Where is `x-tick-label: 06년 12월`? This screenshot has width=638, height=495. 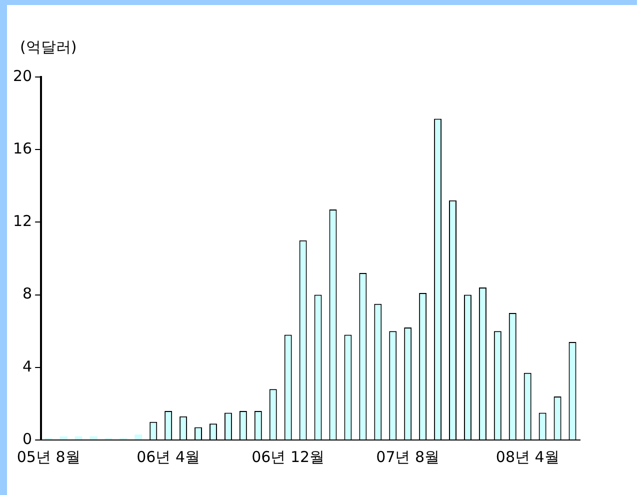
x-tick-label: 06년 12월 is located at coordinates (288, 457).